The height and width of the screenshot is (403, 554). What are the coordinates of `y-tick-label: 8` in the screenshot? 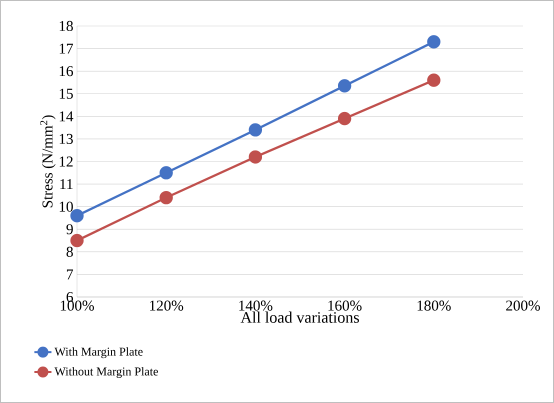 It's located at (69, 251).